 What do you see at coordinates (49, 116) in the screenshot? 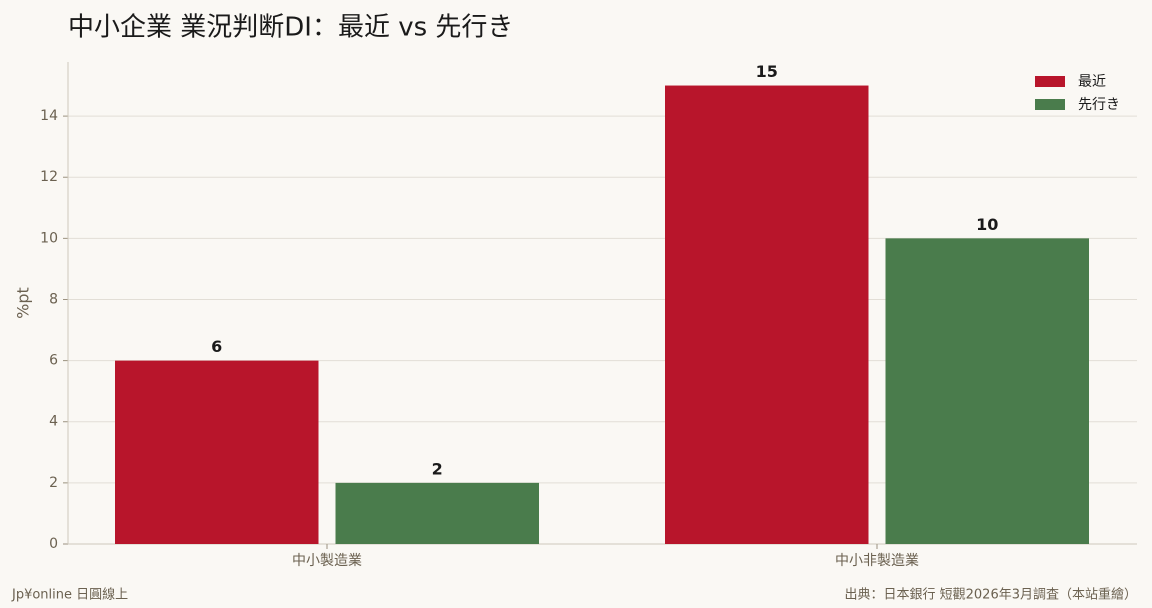
I see `y-tick-label: 14` at bounding box center [49, 116].